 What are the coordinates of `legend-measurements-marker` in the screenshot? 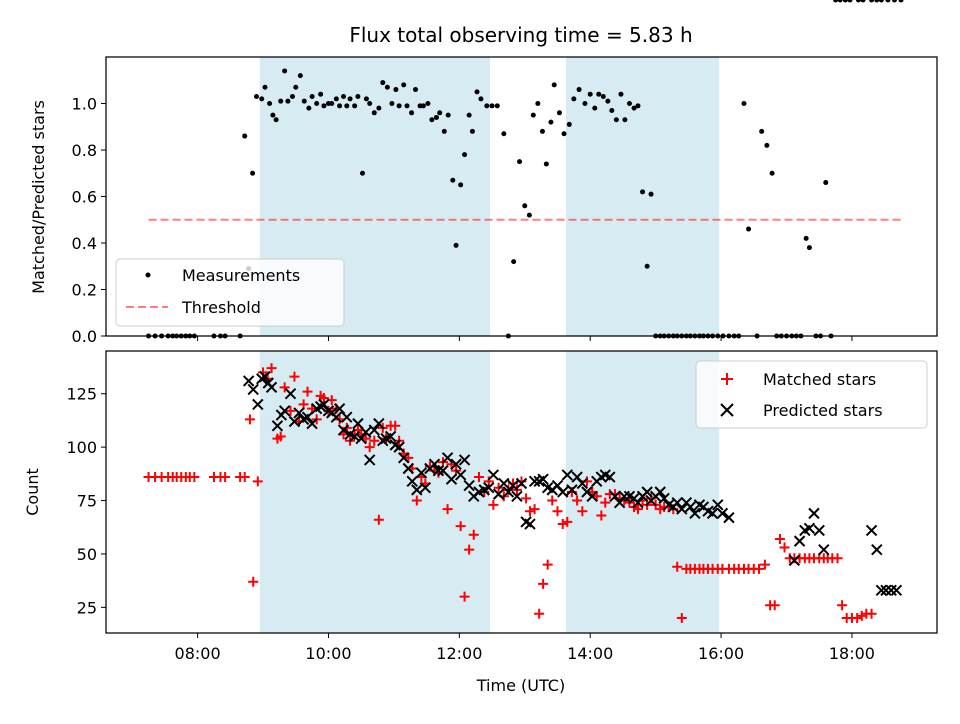 It's located at (148, 275).